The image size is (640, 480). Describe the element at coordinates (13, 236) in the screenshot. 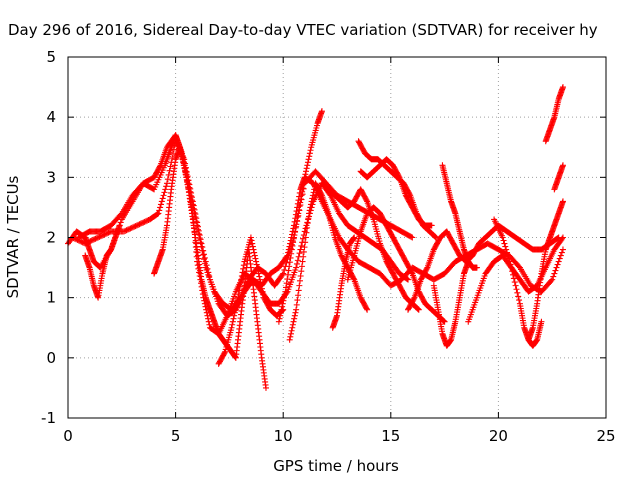

I see `y-axis-label: SDTVAR / TECUs` at that location.